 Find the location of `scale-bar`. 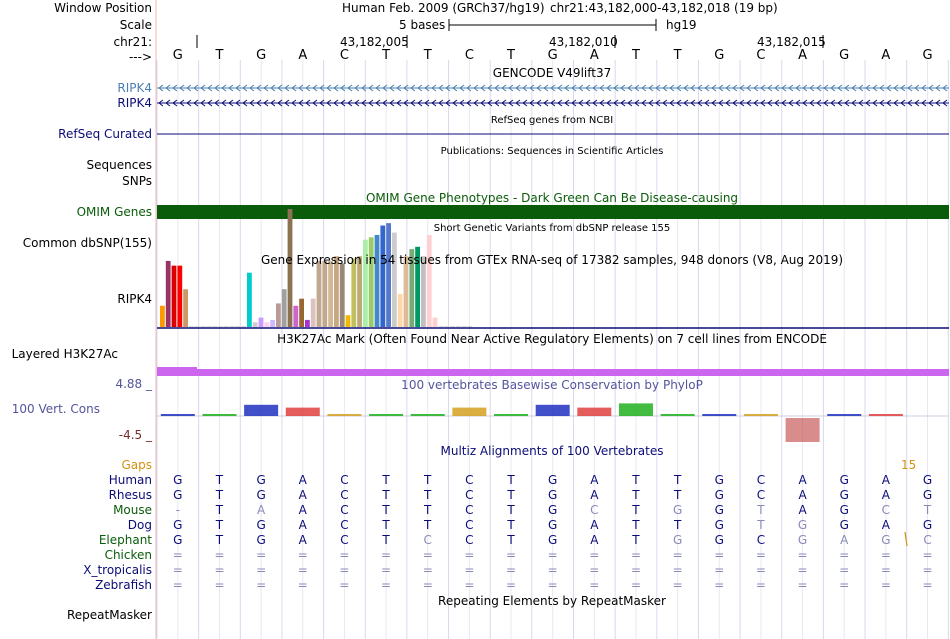

scale-bar is located at coordinates (552, 25).